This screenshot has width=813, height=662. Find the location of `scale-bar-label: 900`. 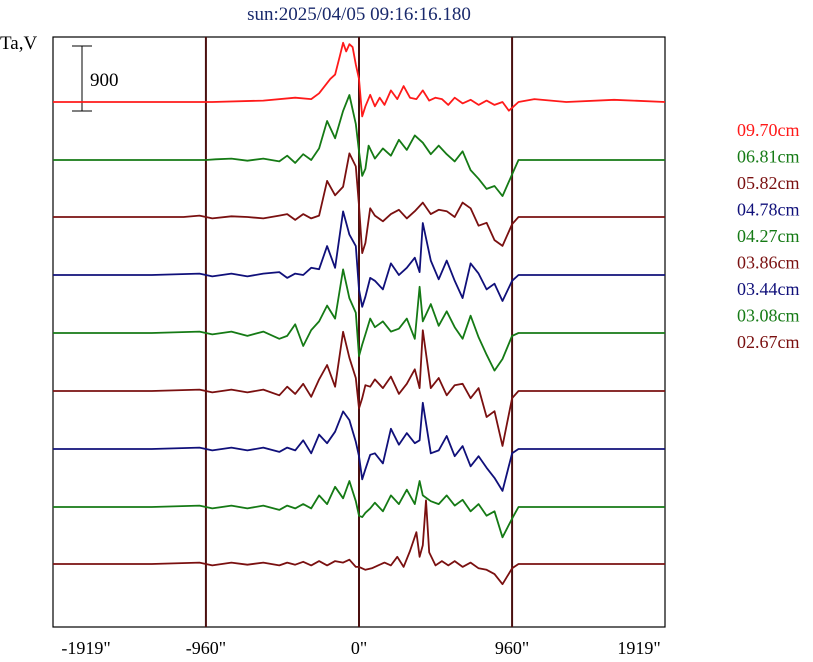

scale-bar-label: 900 is located at coordinates (104, 80).